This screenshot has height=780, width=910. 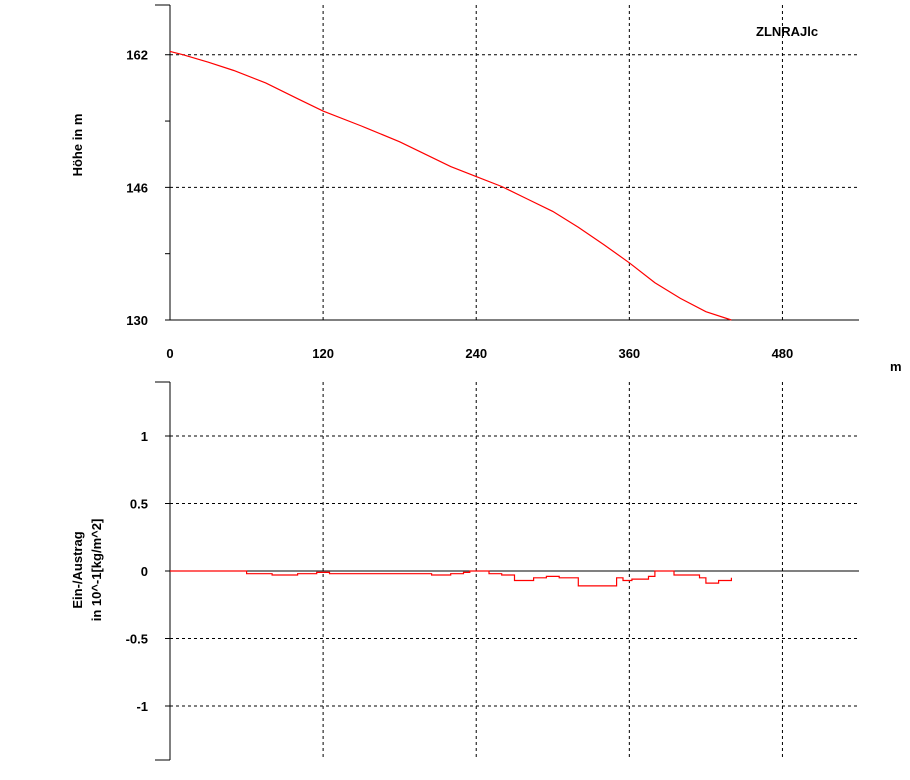 I want to click on flux-y-tick-label: 0.5, so click(x=139, y=504).